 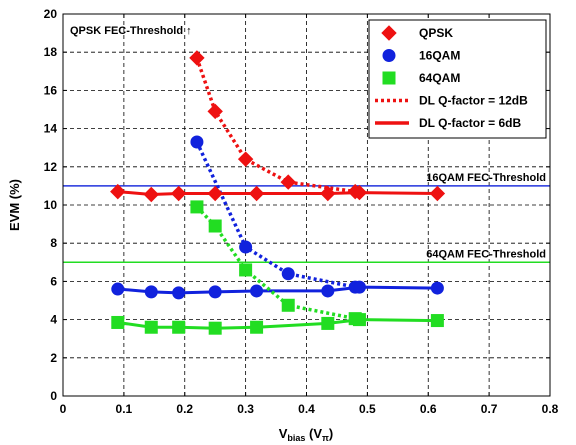 I want to click on legend-label: 64QAM, so click(x=439, y=78).